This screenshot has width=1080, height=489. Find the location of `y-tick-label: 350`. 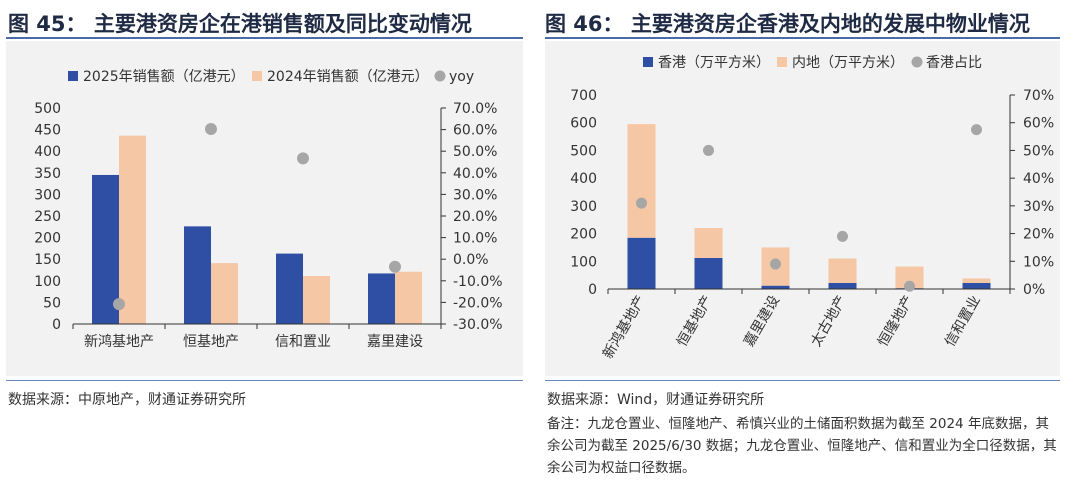

y-tick-label: 350 is located at coordinates (47, 174).